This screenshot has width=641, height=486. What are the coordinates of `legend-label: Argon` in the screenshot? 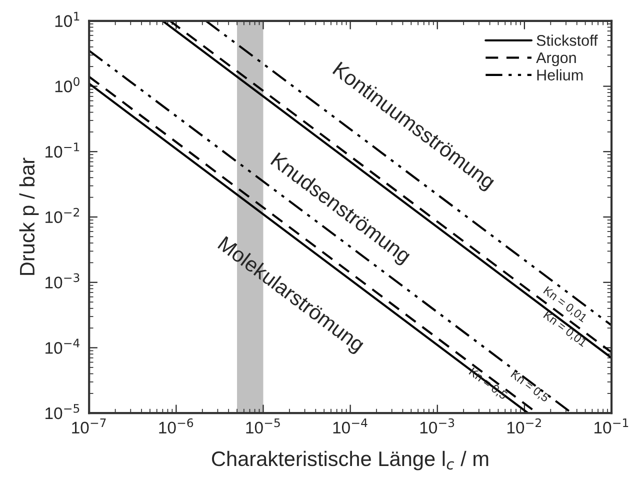 It's located at (556, 59).